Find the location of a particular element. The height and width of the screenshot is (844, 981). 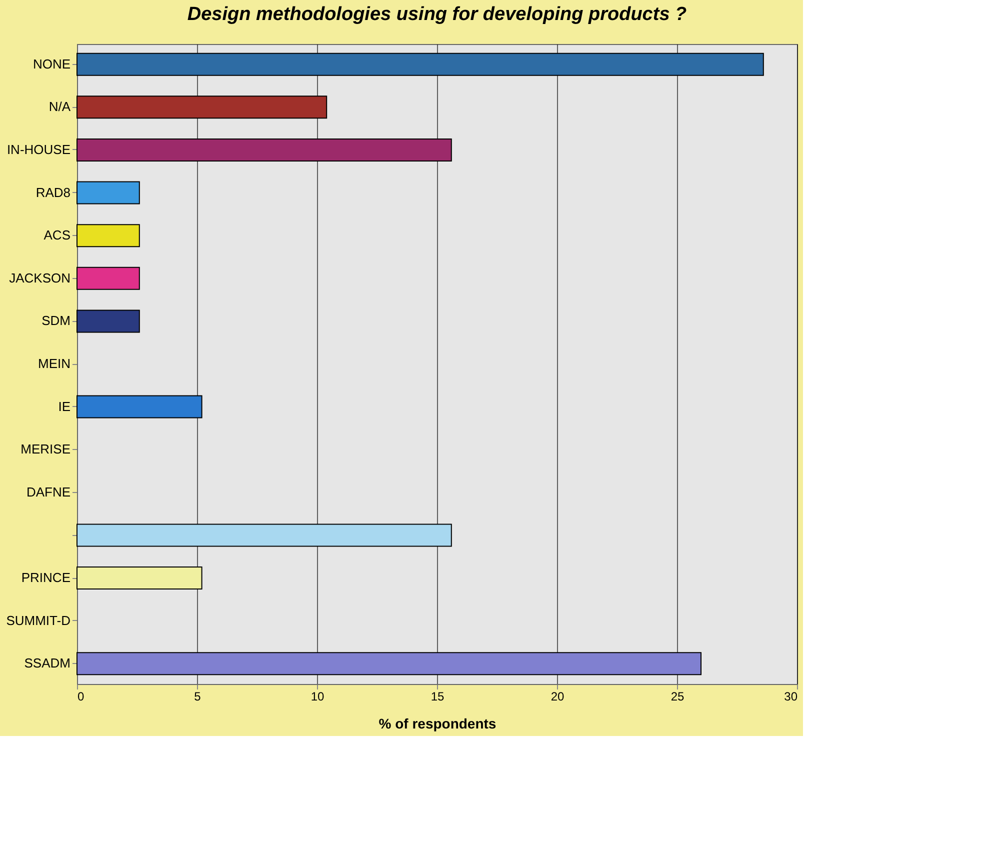

y-tick-label: NONE is located at coordinates (51, 64).